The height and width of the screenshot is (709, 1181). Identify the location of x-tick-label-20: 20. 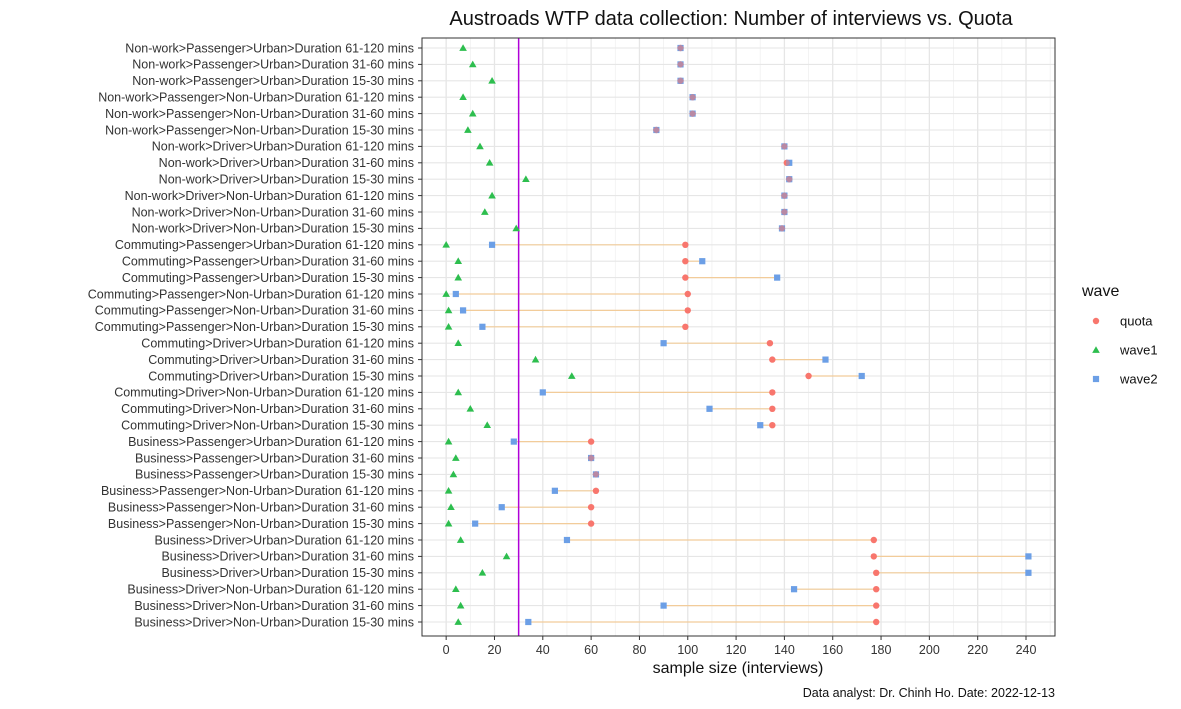
(495, 650).